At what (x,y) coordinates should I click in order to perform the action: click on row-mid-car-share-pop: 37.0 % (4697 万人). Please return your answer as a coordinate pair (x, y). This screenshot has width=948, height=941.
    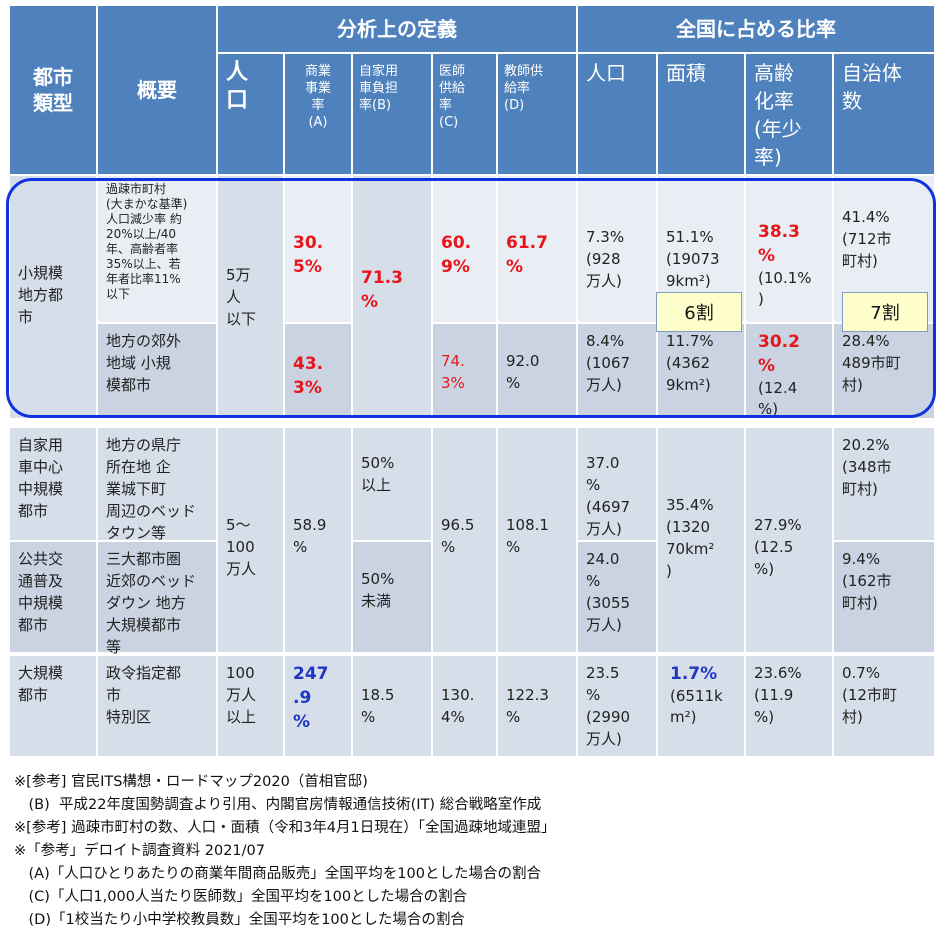
    Looking at the image, I should click on (617, 484).